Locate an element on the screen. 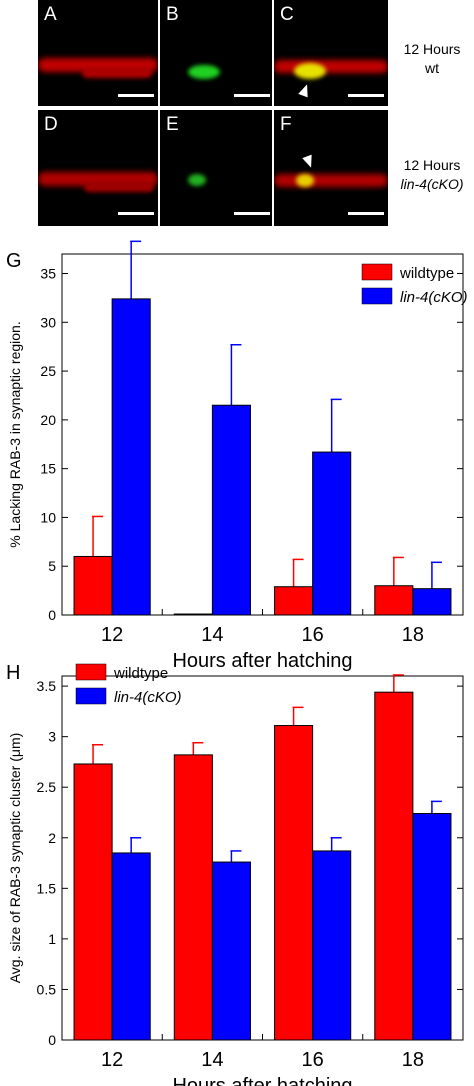 The height and width of the screenshot is (1086, 474). row-label-line2: lin-4(cKO) is located at coordinates (432, 184).